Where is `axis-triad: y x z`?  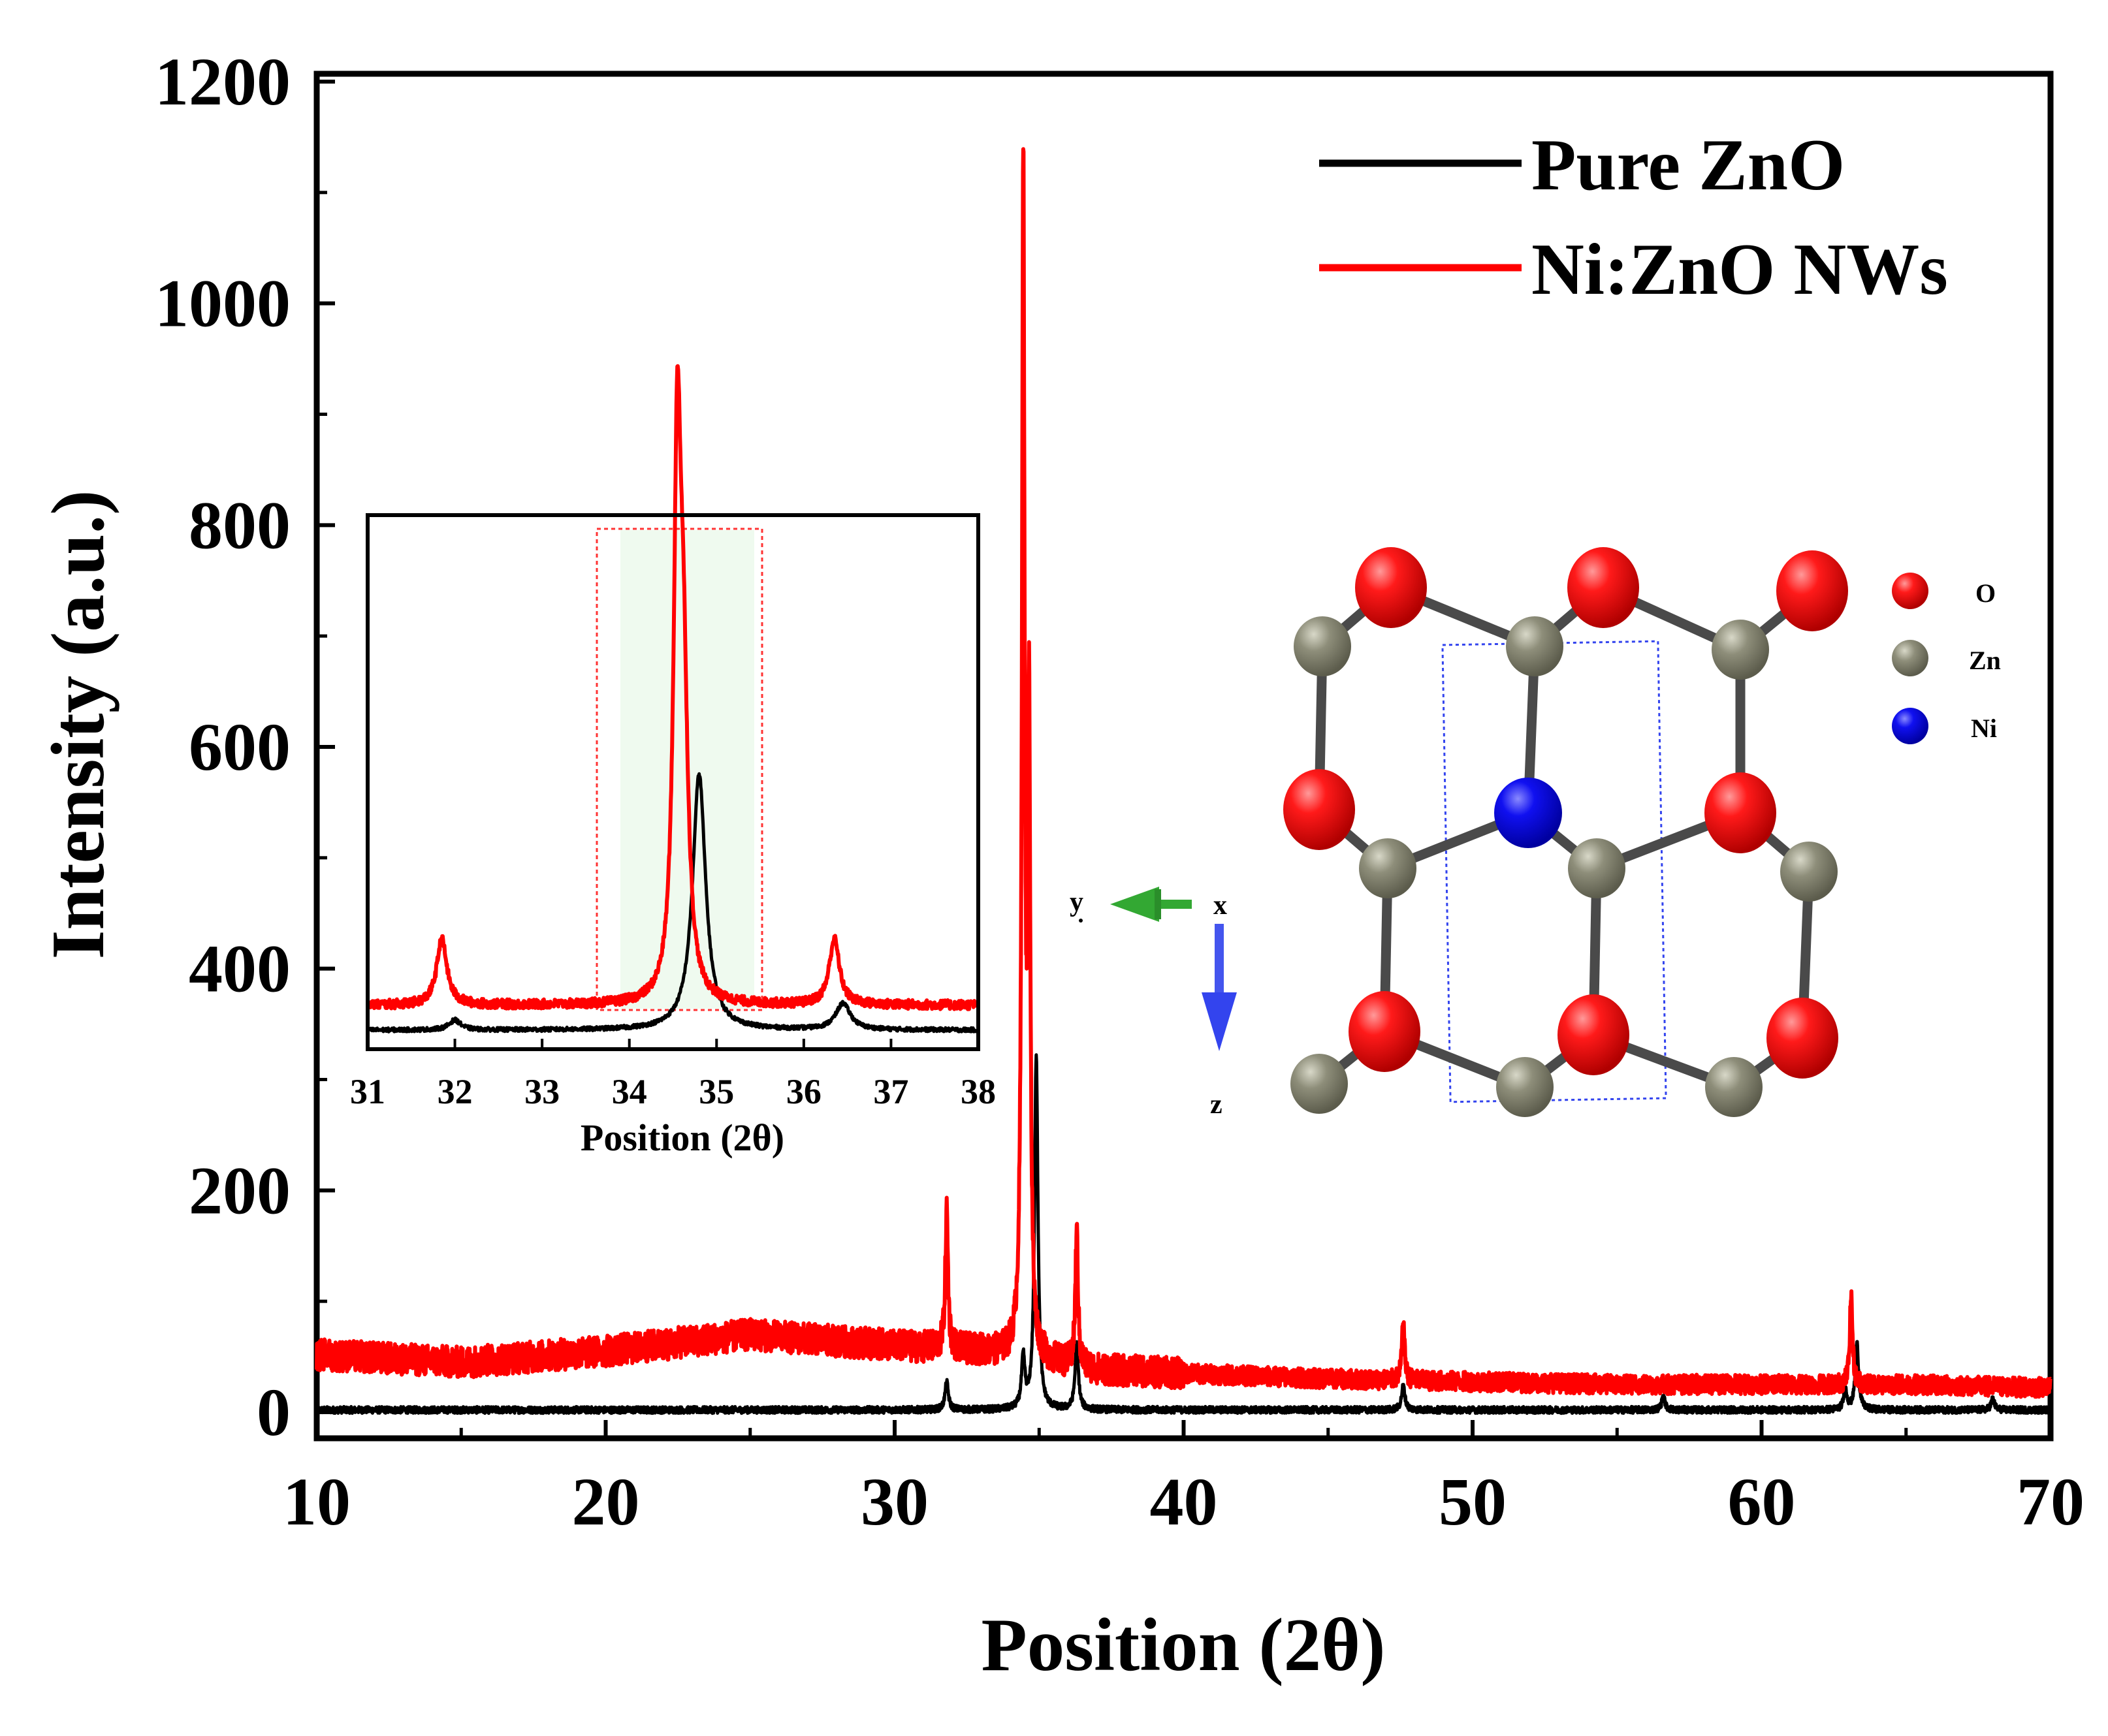 axis-triad: y x z is located at coordinates (1153, 1003).